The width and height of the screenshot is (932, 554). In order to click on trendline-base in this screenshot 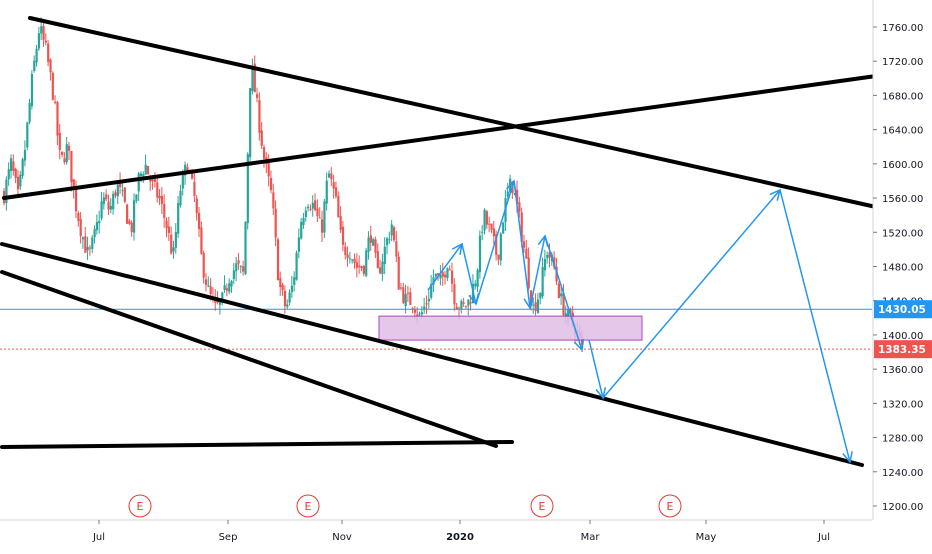, I will do `click(257, 444)`.